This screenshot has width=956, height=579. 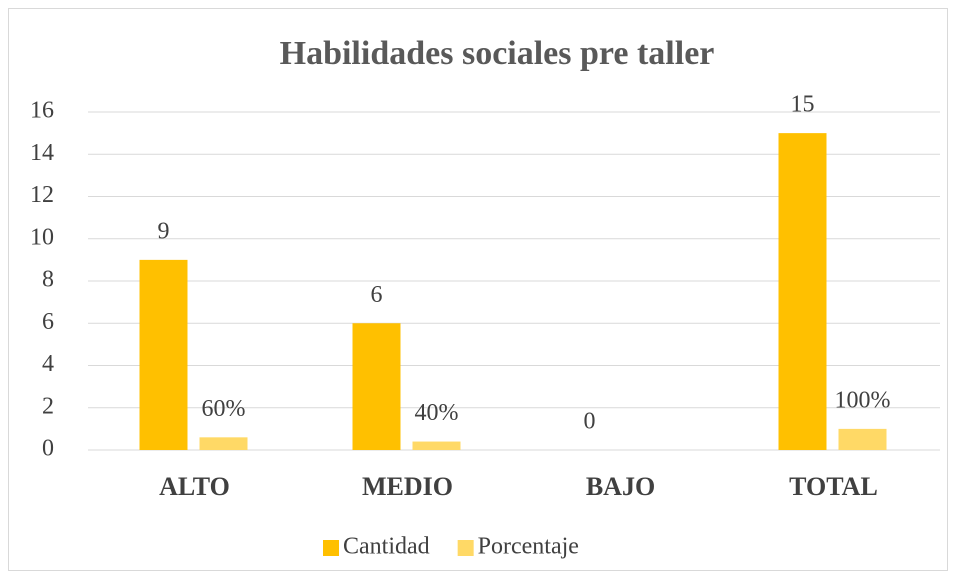 I want to click on legend-label: Porcentaje, so click(x=528, y=547).